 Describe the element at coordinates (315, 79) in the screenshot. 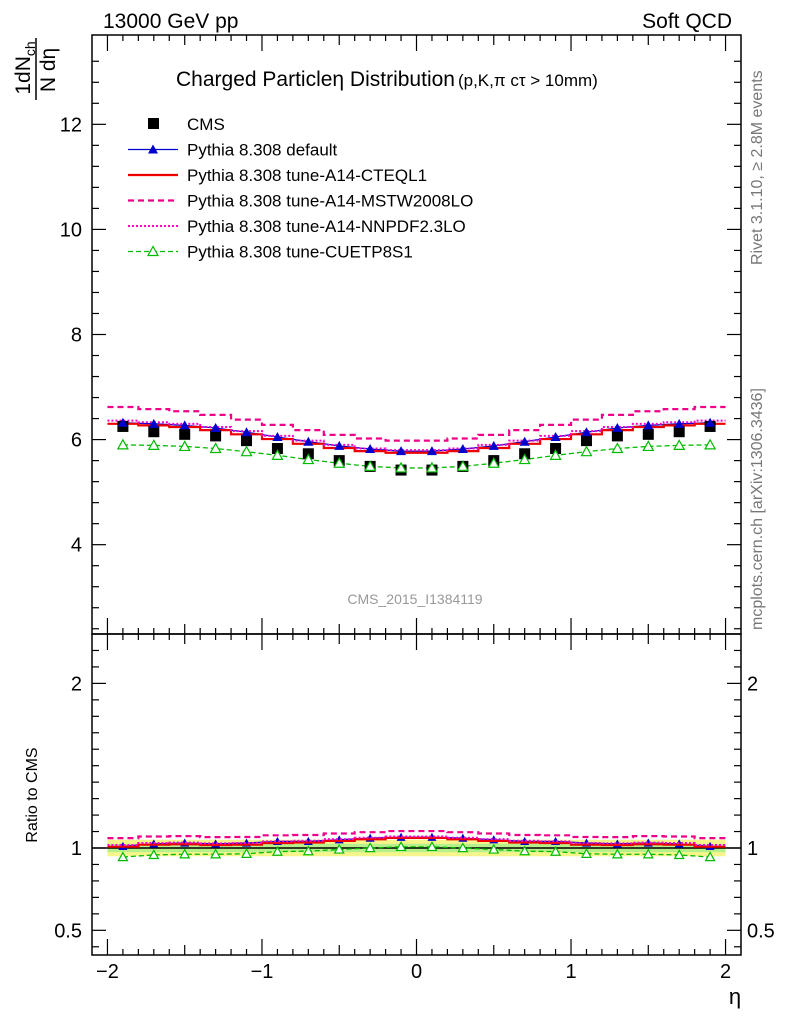

I see `chart-title-main: Charged Particleη Distribution` at that location.